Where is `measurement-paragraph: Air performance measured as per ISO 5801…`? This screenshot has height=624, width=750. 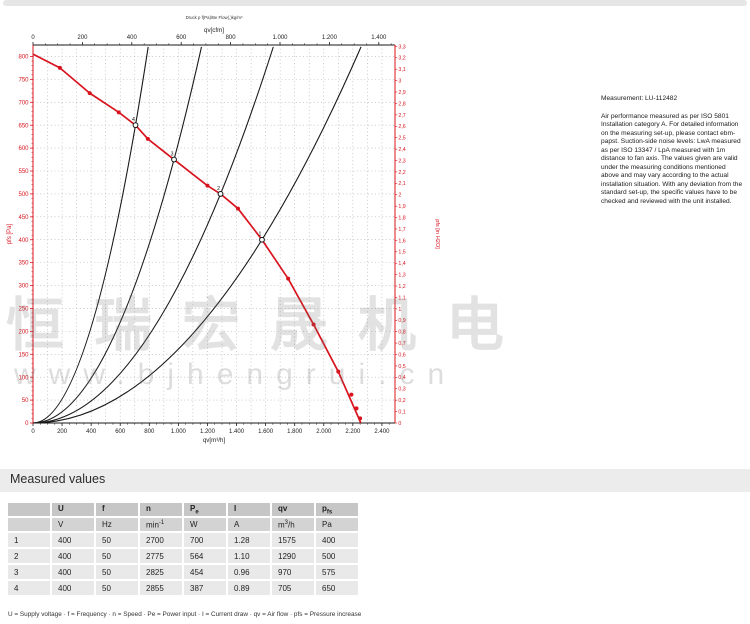 measurement-paragraph: Air performance measured as per ISO 5801… is located at coordinates (672, 158).